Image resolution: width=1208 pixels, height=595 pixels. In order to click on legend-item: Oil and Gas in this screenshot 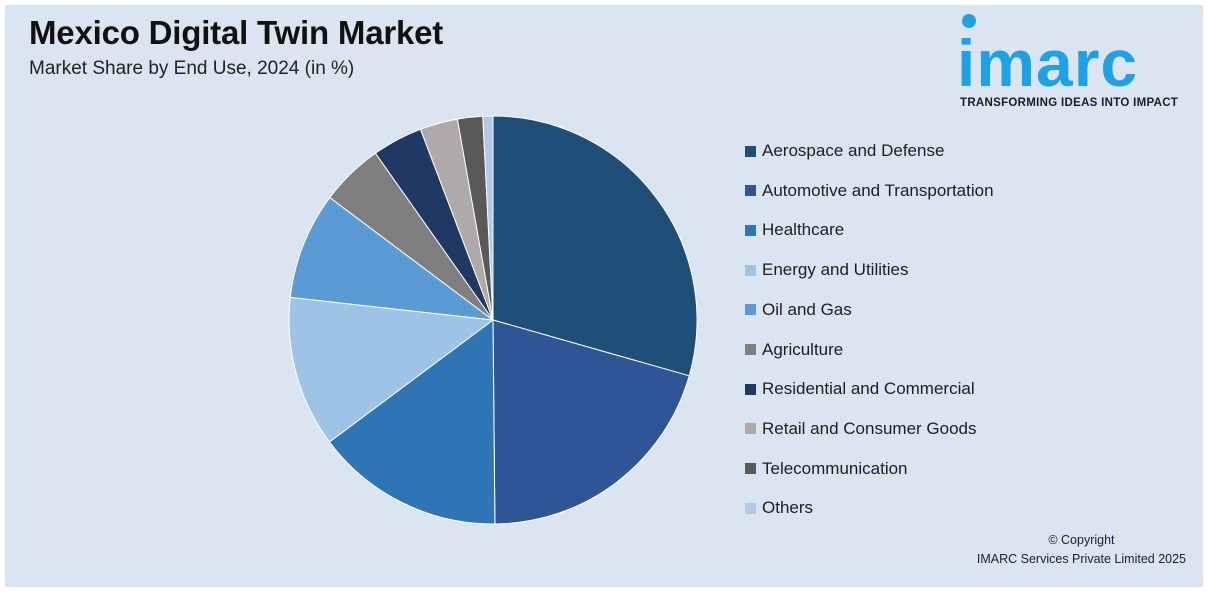, I will do `click(798, 310)`.